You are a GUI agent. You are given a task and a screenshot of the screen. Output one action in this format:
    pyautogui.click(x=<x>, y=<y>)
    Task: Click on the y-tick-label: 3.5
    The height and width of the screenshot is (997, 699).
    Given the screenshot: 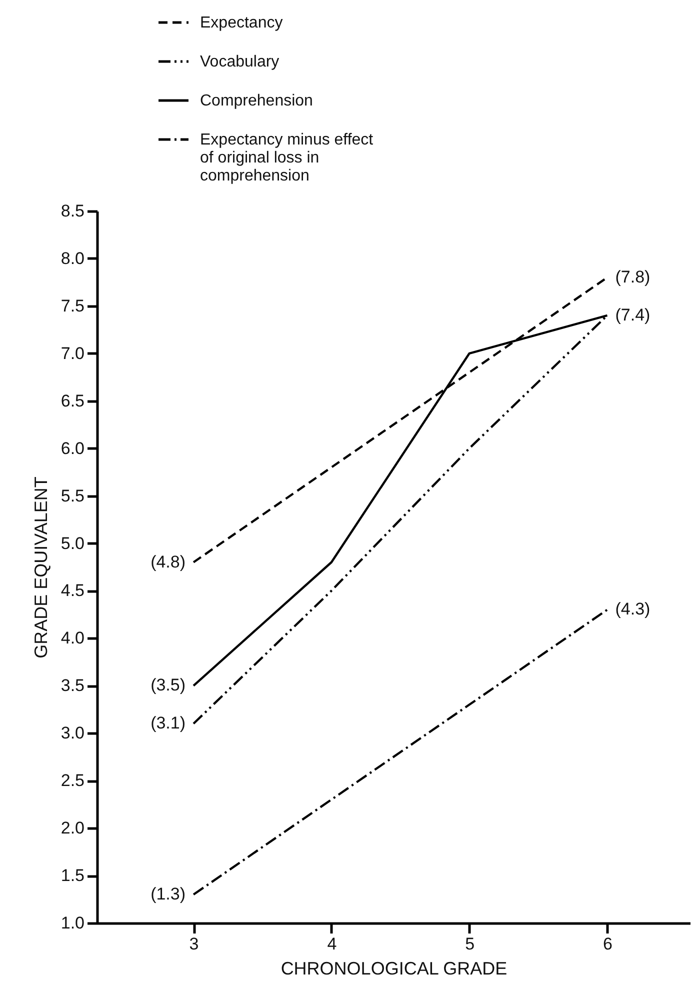 What is the action you would take?
    pyautogui.click(x=72, y=686)
    